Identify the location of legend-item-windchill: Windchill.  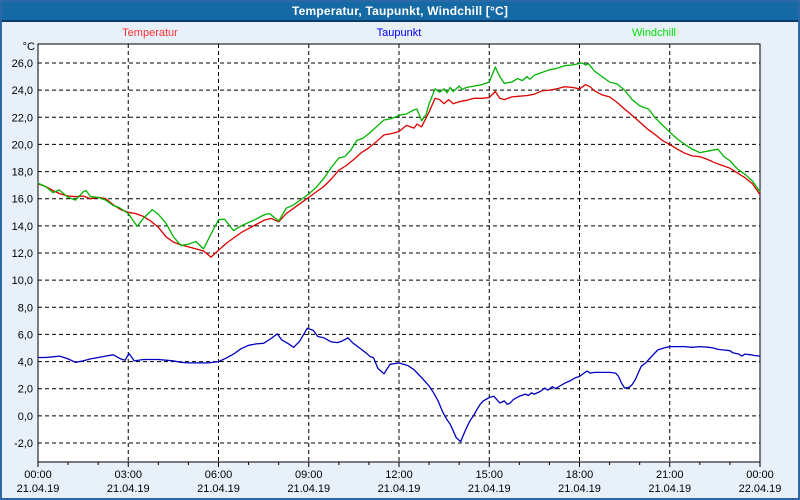
(654, 33).